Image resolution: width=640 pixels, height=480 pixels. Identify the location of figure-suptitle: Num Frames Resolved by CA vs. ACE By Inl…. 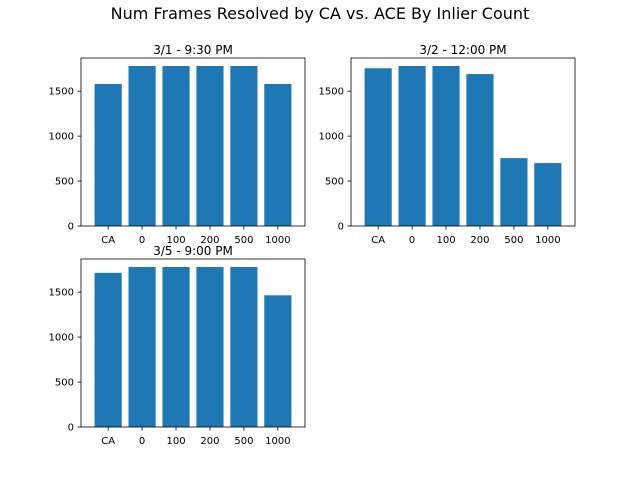
(320, 13).